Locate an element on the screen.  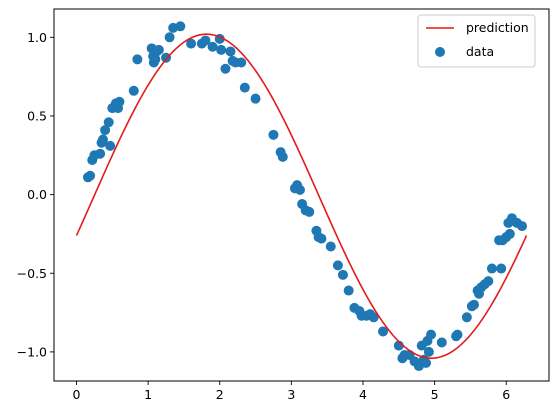
y-tick-label: 1.0 is located at coordinates (37, 37).